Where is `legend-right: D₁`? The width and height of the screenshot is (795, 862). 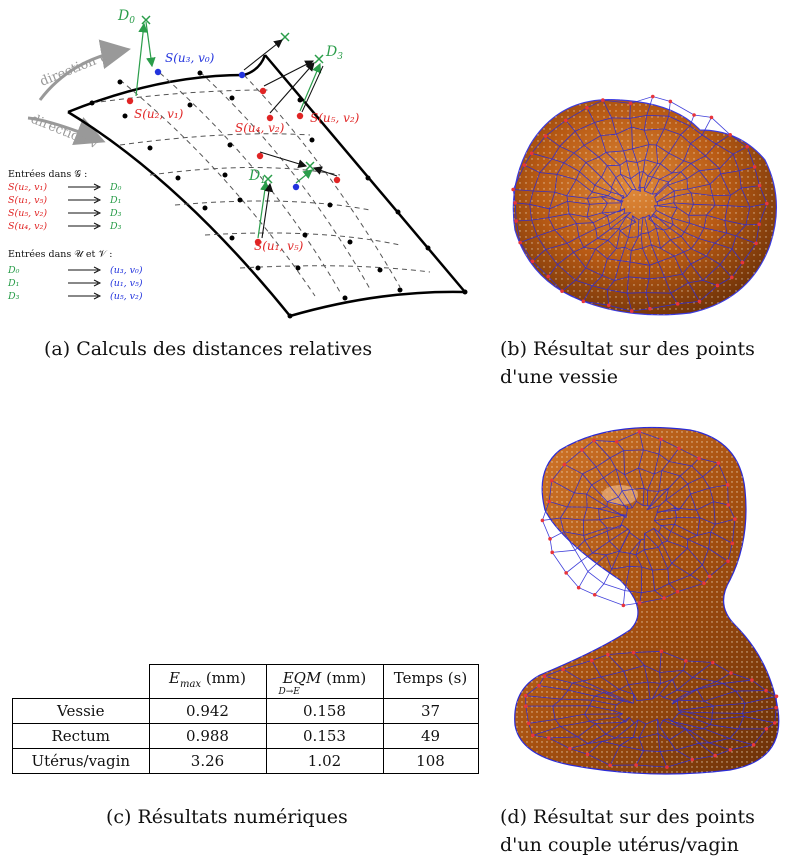
legend-right: D₁ is located at coordinates (115, 200).